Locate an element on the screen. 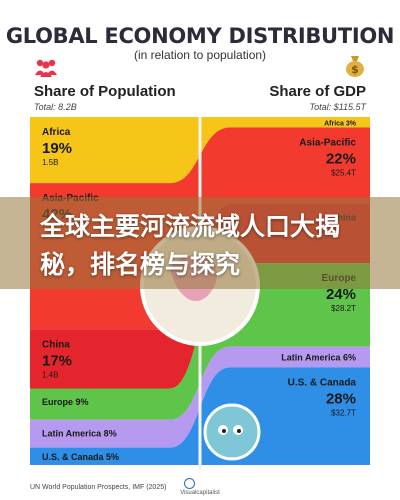  brand-logo-icon is located at coordinates (189, 483).